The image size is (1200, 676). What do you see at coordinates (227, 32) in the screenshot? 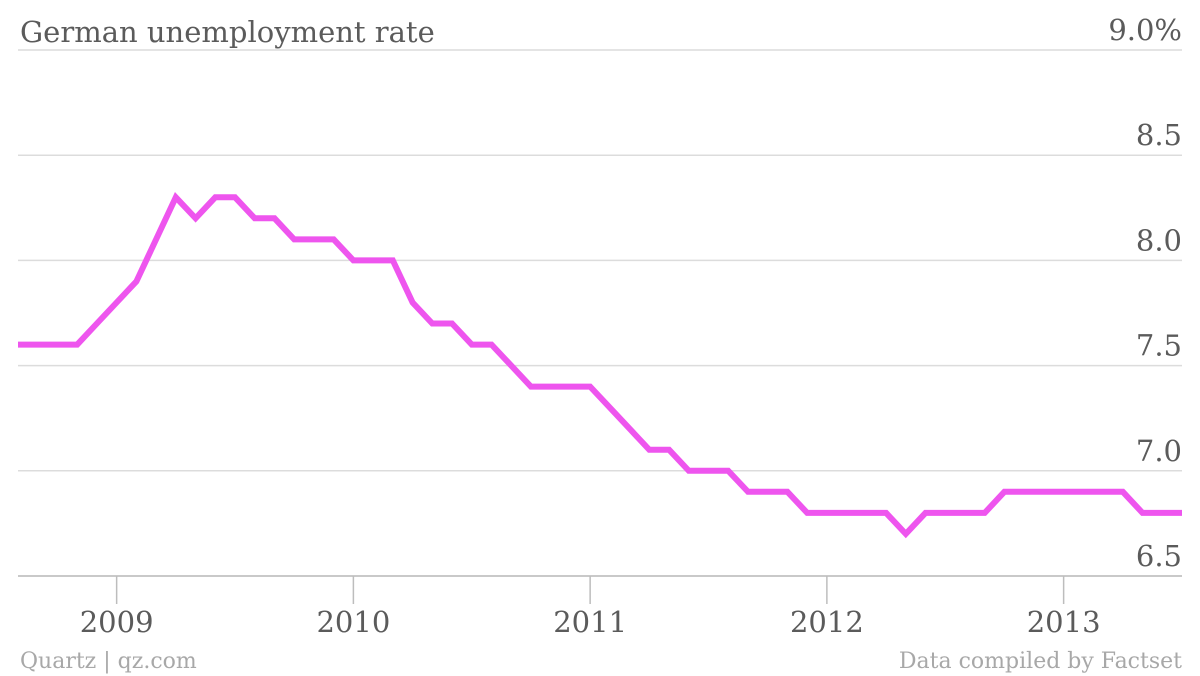
I see `chart-title: German unemployment rate` at bounding box center [227, 32].